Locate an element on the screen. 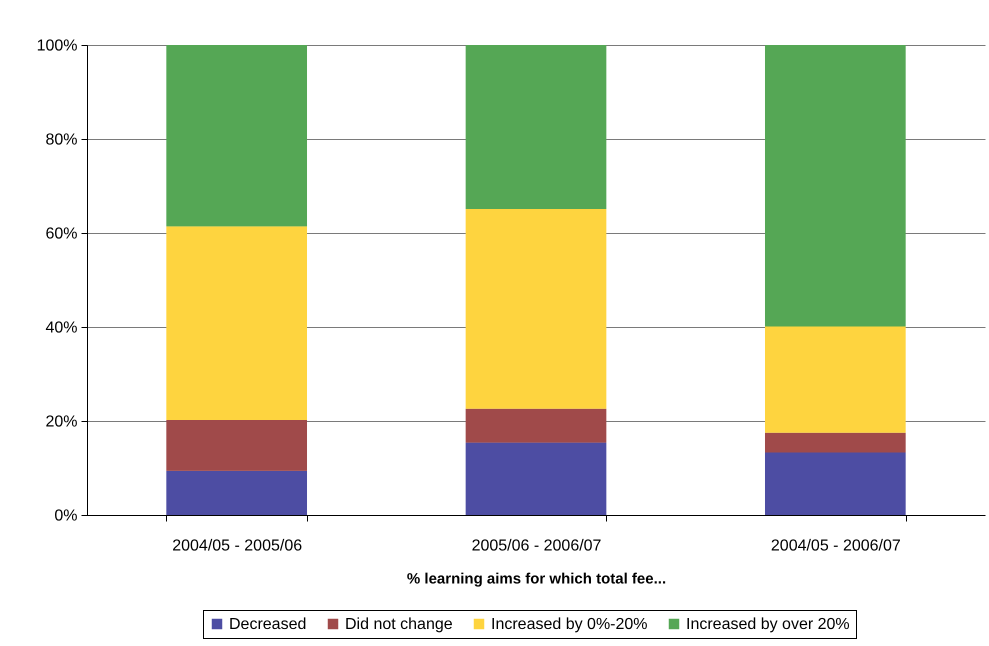 The image size is (989, 646). legend-label: Did not change is located at coordinates (399, 624).